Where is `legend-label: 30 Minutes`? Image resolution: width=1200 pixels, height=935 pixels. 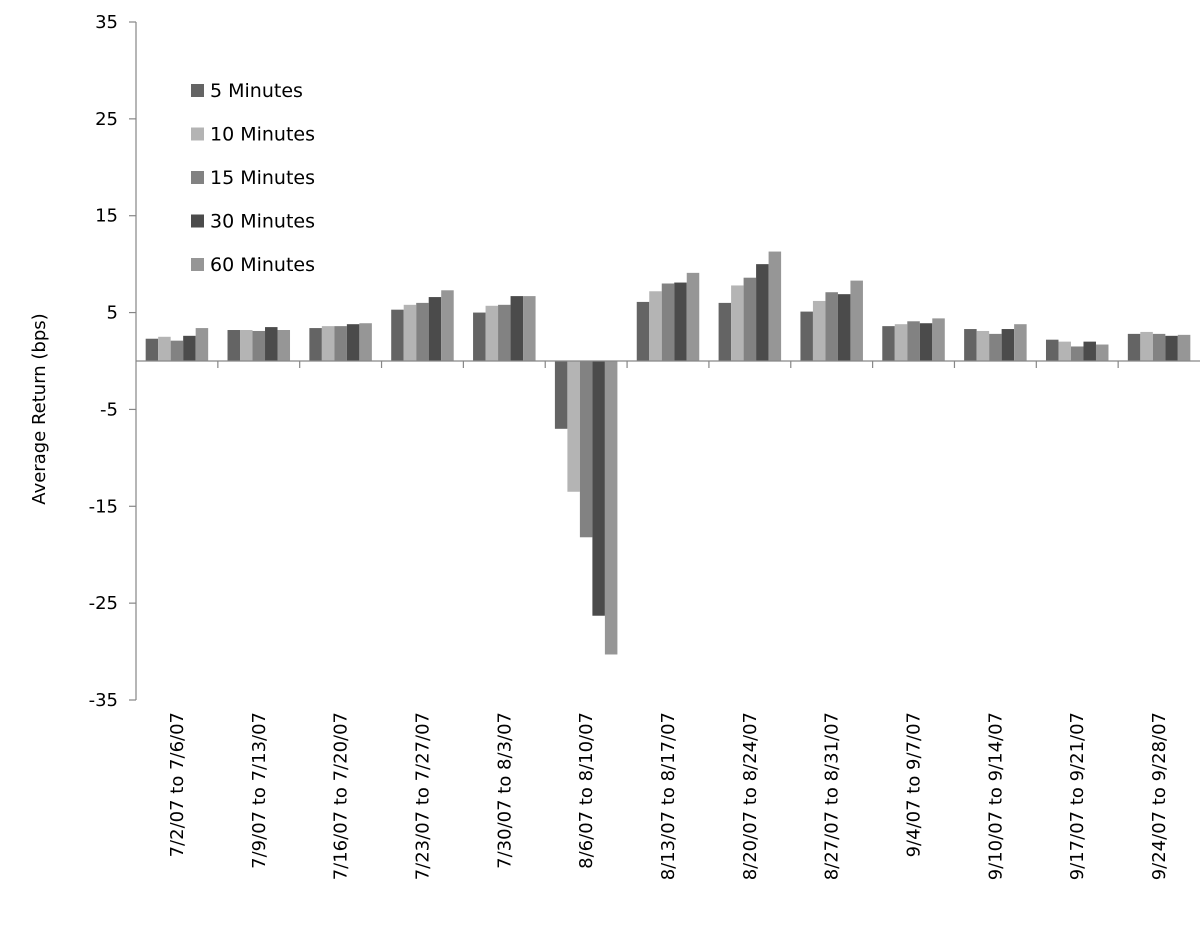 legend-label: 30 Minutes is located at coordinates (262, 222).